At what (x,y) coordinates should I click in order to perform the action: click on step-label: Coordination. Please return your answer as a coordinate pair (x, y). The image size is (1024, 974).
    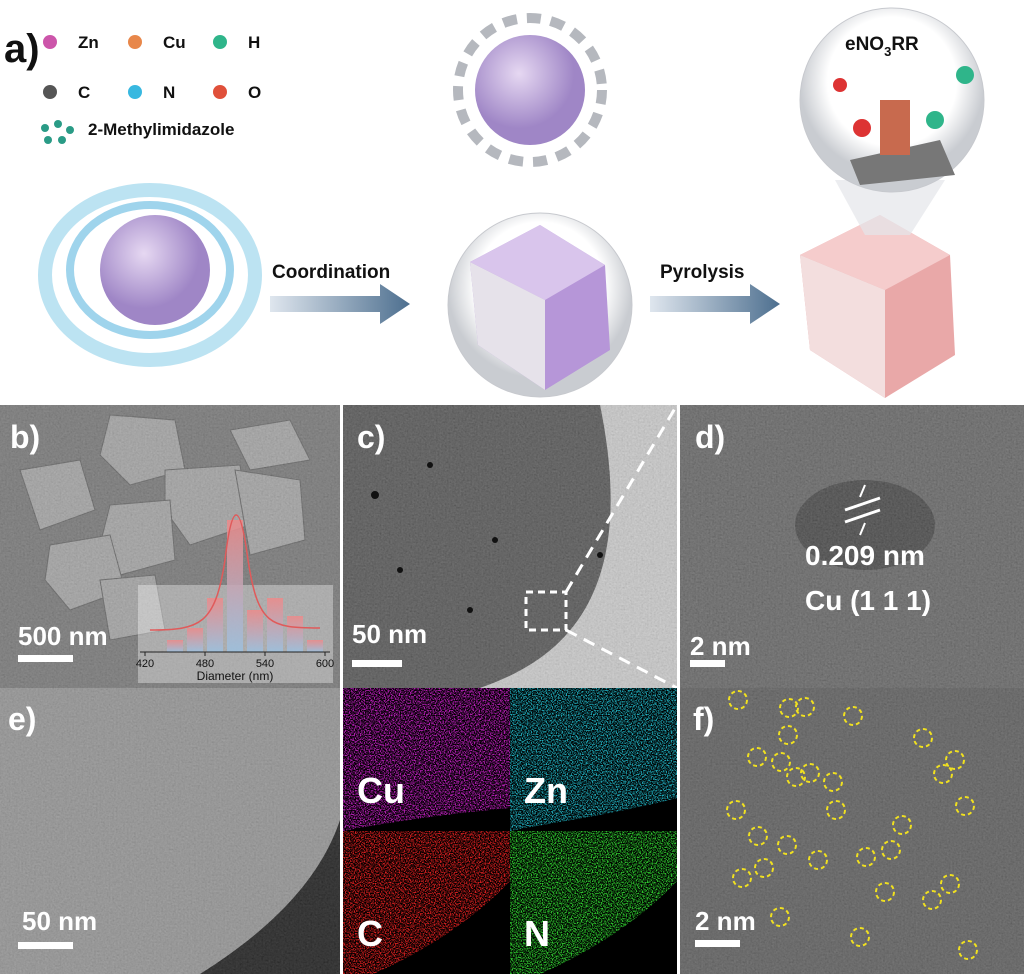
    Looking at the image, I should click on (331, 272).